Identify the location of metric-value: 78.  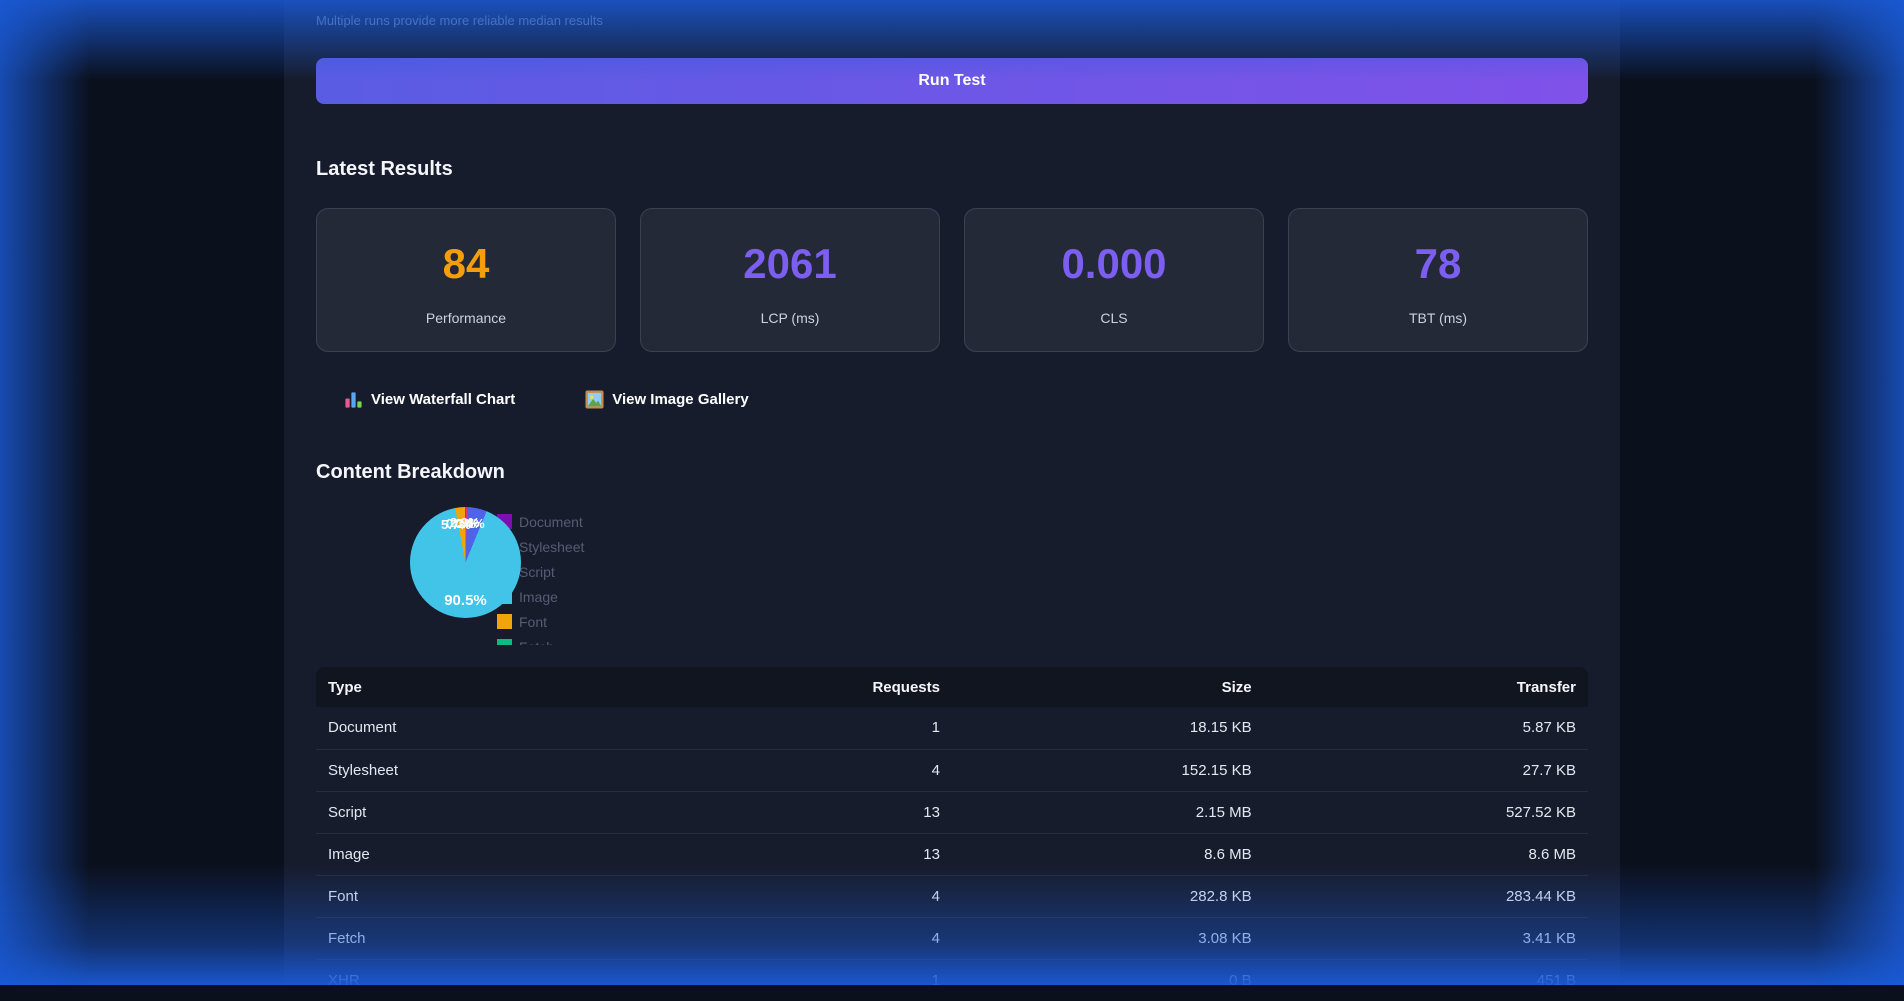
(1438, 263).